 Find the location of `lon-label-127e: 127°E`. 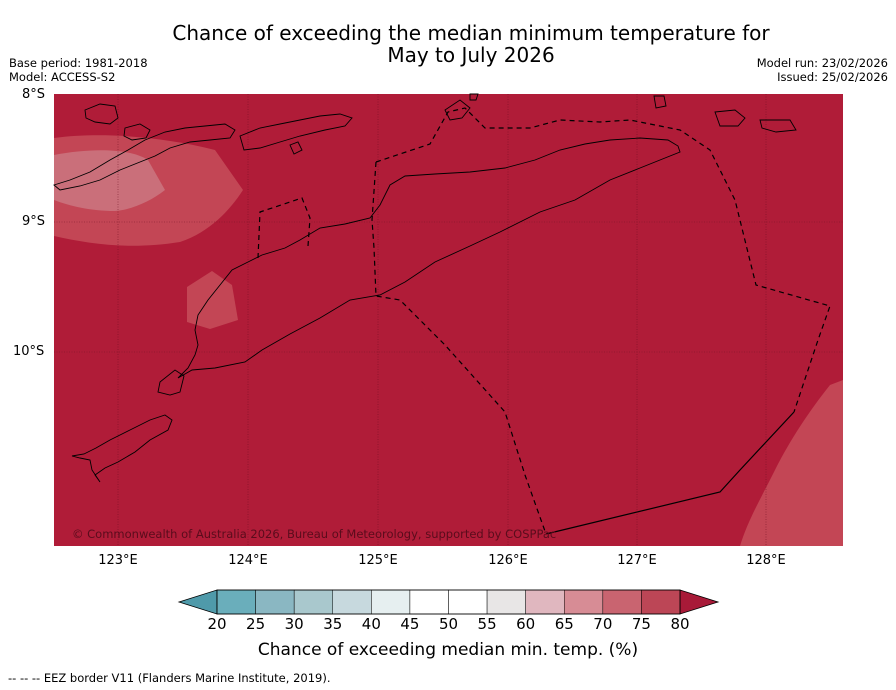

lon-label-127e: 127°E is located at coordinates (637, 560).